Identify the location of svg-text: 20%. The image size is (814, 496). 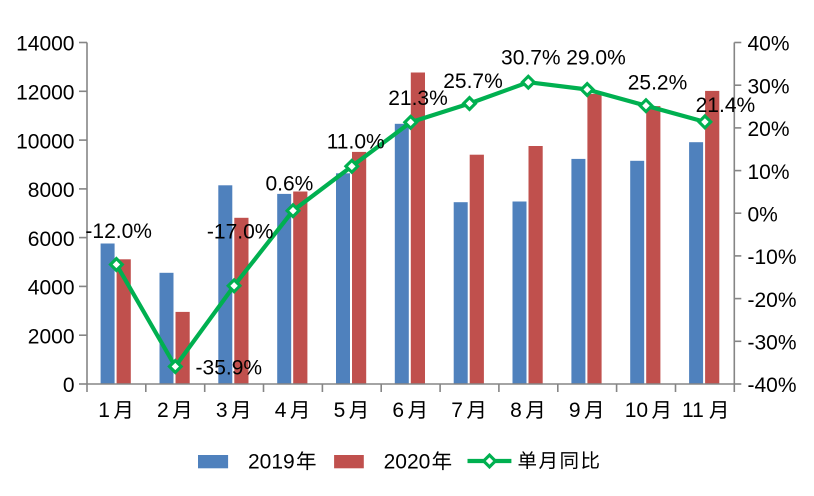
(769, 129).